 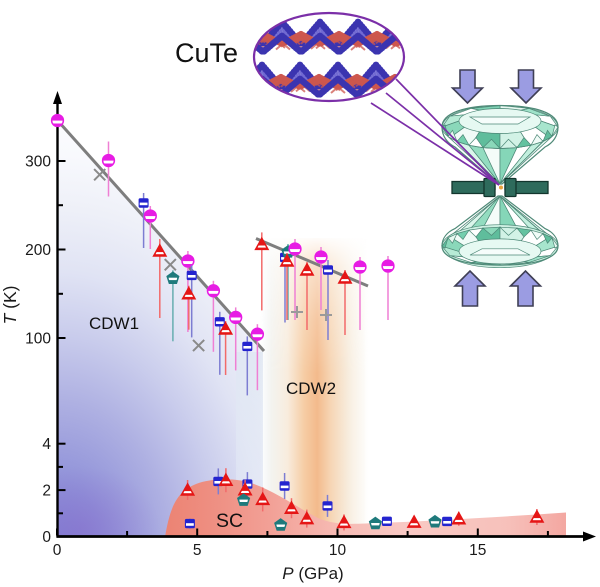 What do you see at coordinates (311, 388) in the screenshot?
I see `svg-text: CDW2` at bounding box center [311, 388].